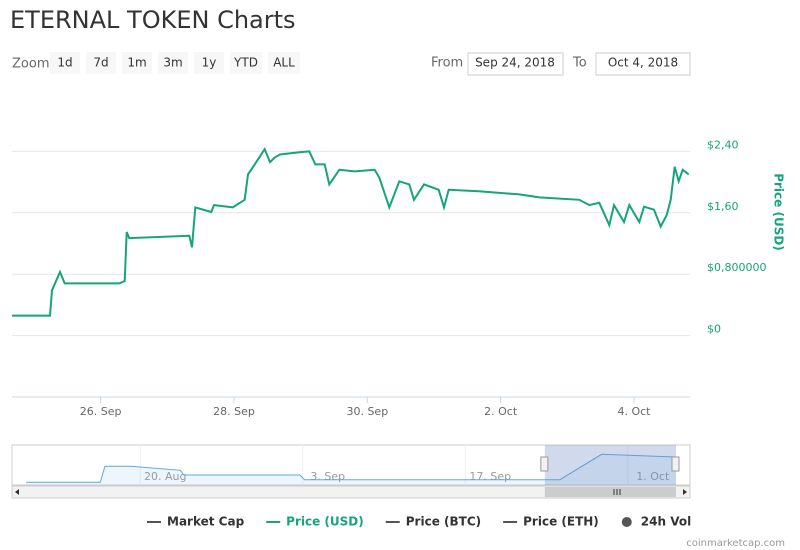 This screenshot has width=800, height=550. What do you see at coordinates (723, 144) in the screenshot?
I see `y-tick-label: $2,40` at bounding box center [723, 144].